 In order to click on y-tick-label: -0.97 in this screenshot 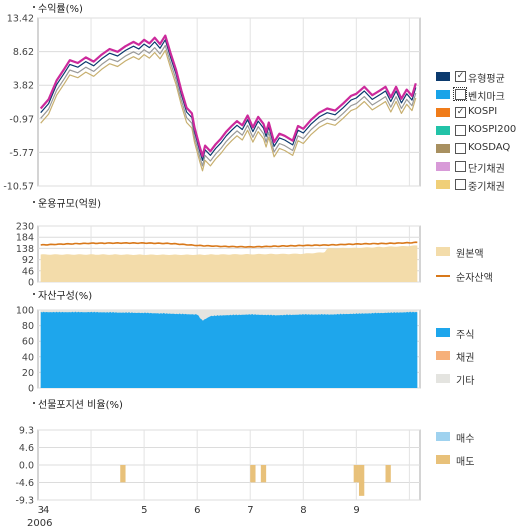, I will do `click(21, 119)`.